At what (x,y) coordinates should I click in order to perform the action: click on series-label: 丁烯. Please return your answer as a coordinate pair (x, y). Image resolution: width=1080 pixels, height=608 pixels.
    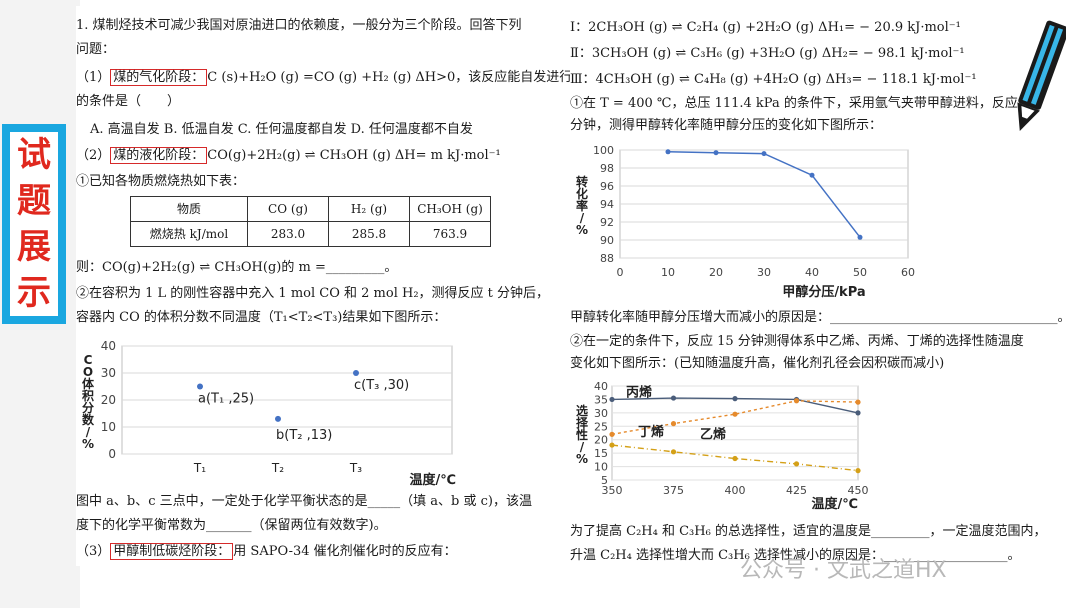
    Looking at the image, I should click on (651, 432).